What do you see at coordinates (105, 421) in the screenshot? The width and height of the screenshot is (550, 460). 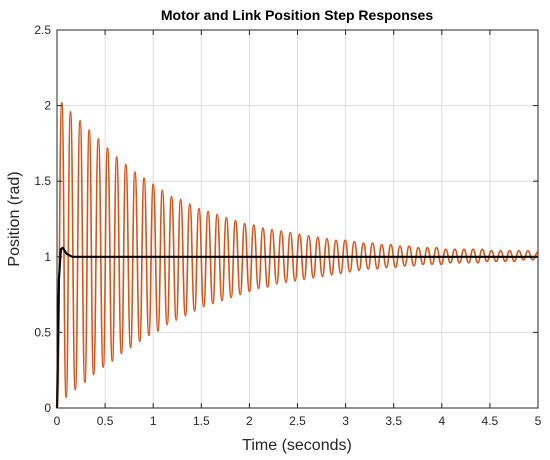 I see `x-tick-label: 0.5` at bounding box center [105, 421].